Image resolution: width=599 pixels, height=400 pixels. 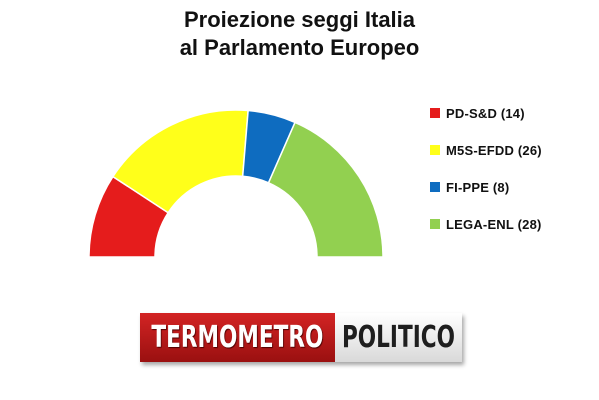 I want to click on legend-label-m5s-efdd: M5S-EFDD (26), so click(x=494, y=150).